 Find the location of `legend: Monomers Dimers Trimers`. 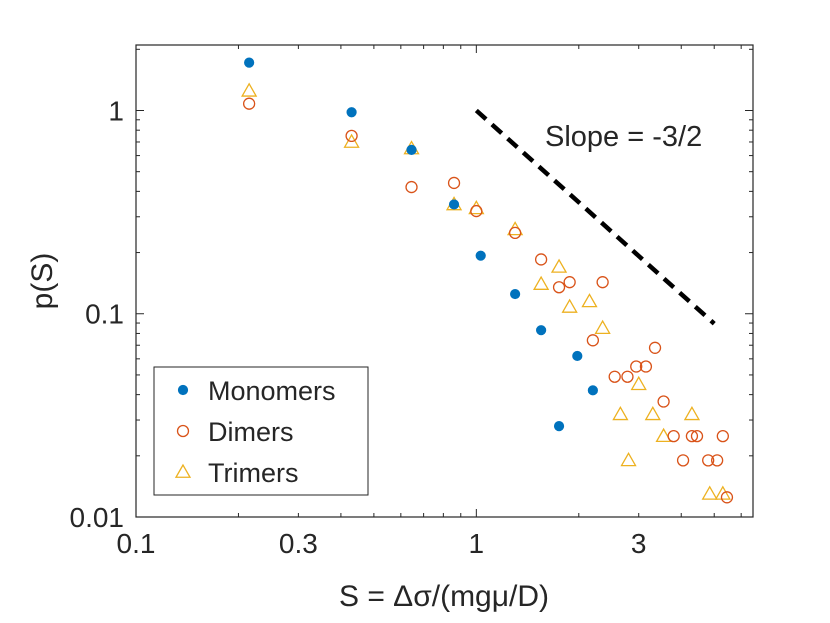

legend: Monomers Dimers Trimers is located at coordinates (261, 431).